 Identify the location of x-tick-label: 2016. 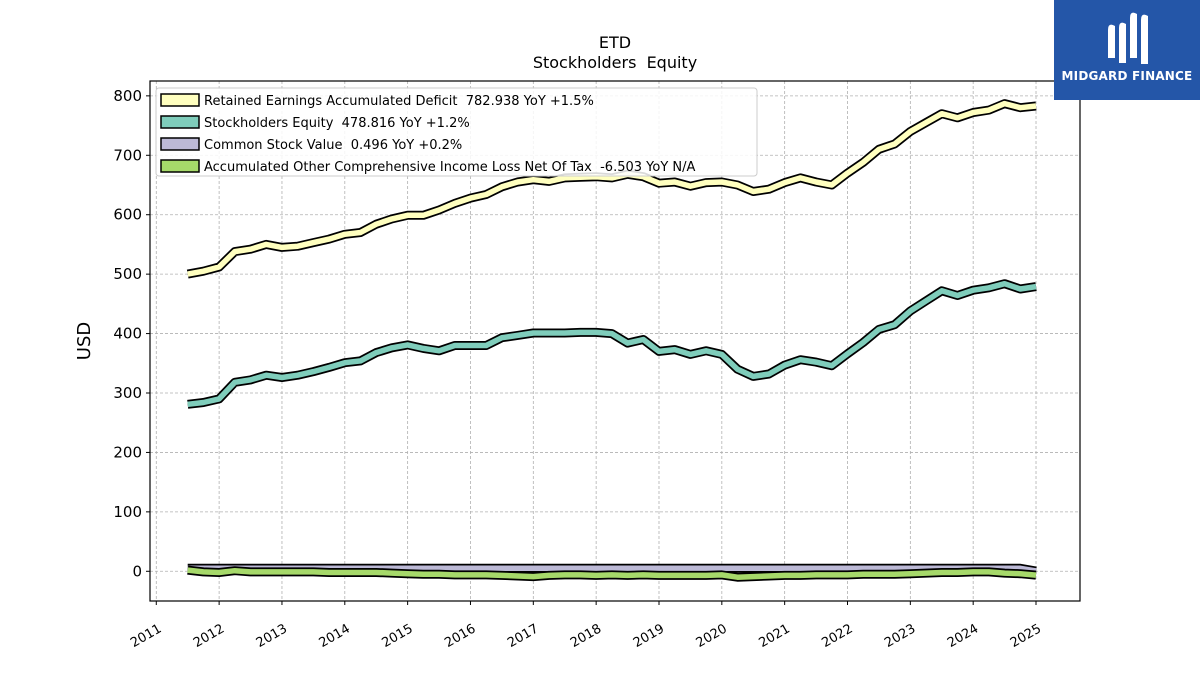
(460, 636).